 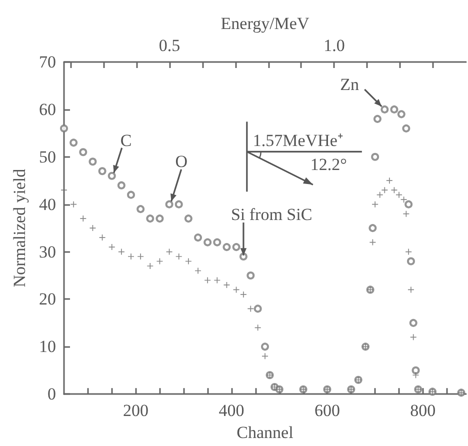 What do you see at coordinates (47, 252) in the screenshot?
I see `y-tick-label: 30` at bounding box center [47, 252].